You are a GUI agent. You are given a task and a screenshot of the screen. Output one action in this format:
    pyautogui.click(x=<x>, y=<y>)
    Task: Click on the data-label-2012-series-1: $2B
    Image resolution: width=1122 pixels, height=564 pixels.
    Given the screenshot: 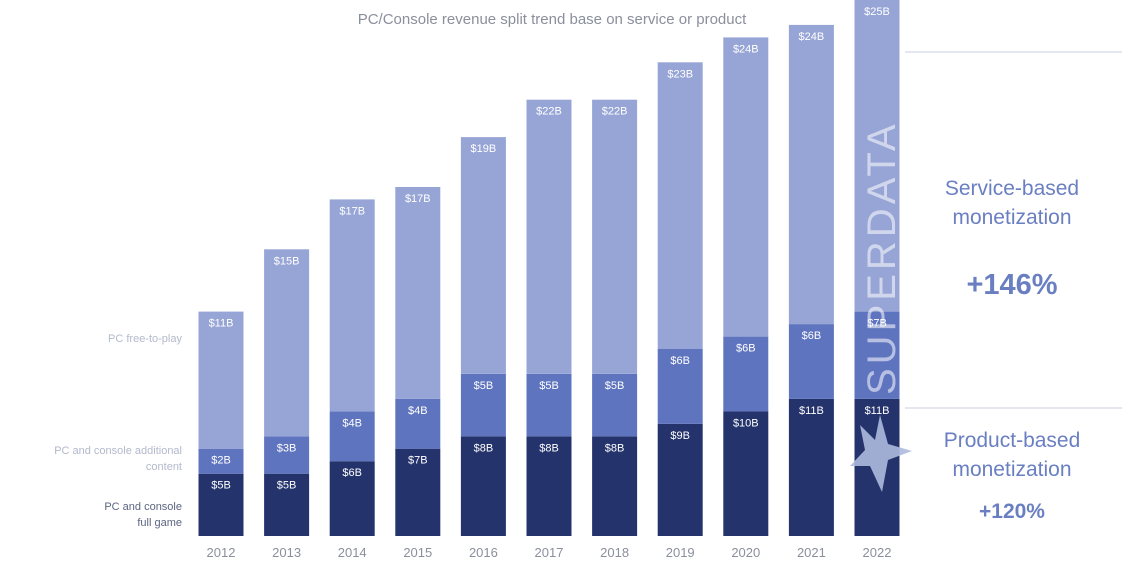 What is the action you would take?
    pyautogui.click(x=221, y=461)
    